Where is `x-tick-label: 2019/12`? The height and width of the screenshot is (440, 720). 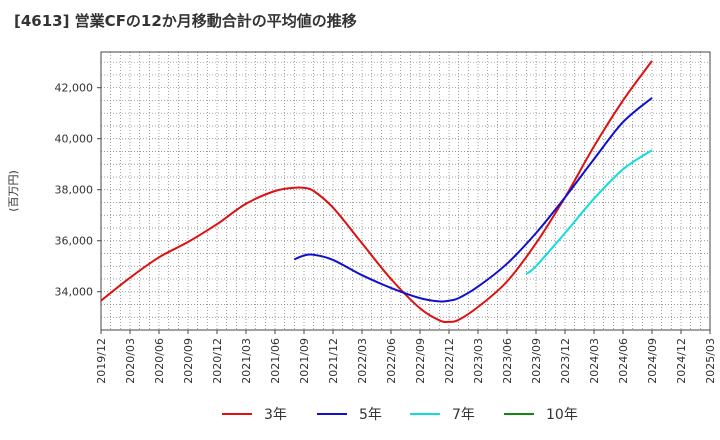 x-tick-label: 2019/12 is located at coordinates (101, 361).